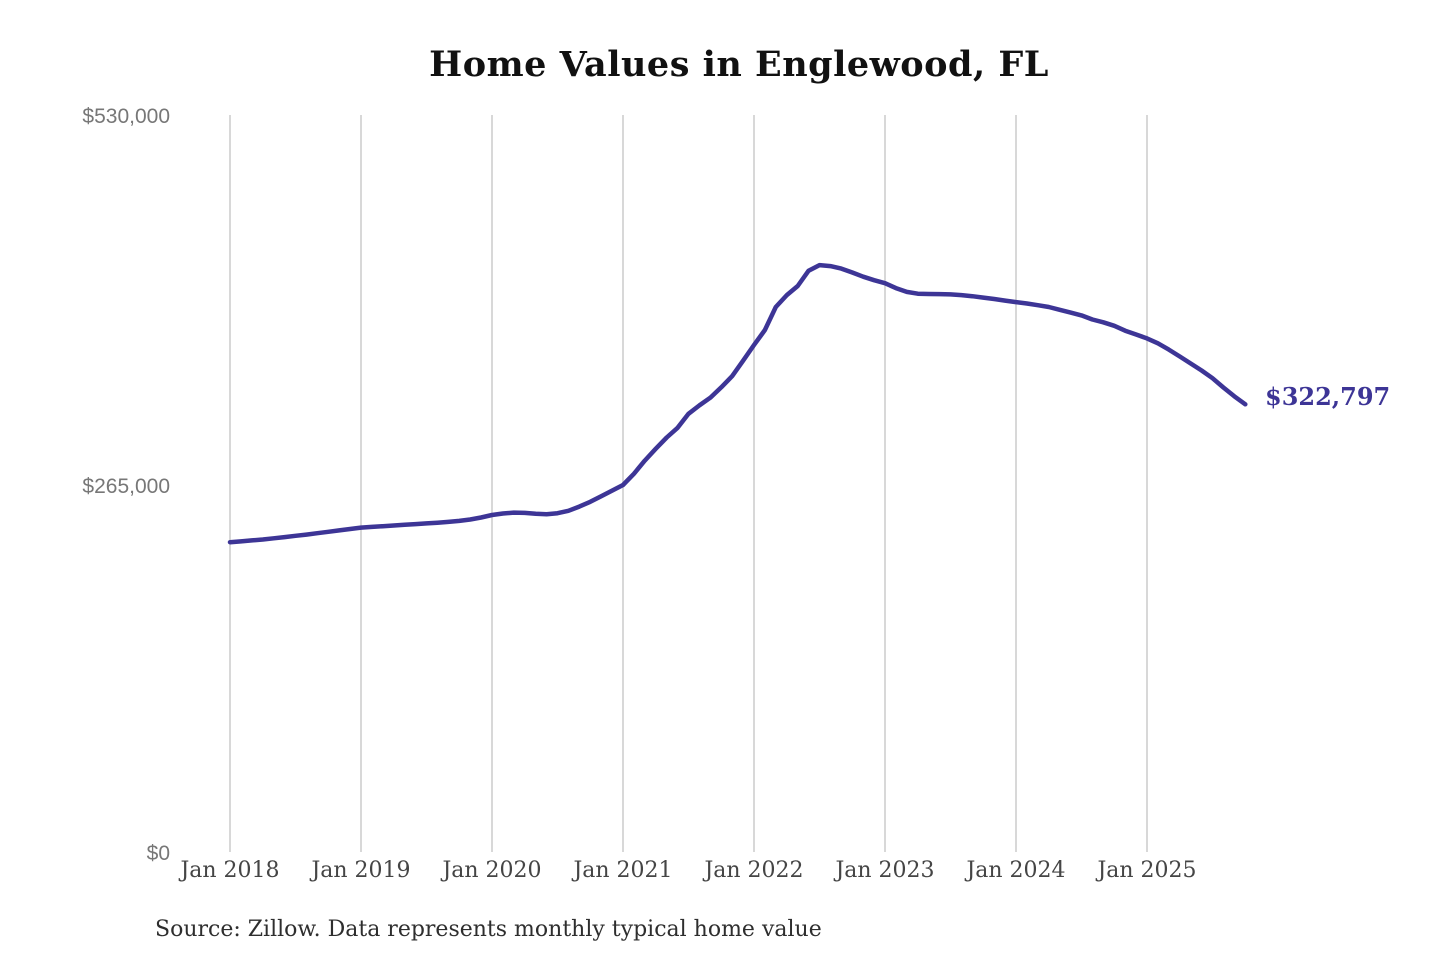 Image resolution: width=1440 pixels, height=960 pixels. I want to click on x-axis-tick-label-2024: Jan 2024, so click(1016, 870).